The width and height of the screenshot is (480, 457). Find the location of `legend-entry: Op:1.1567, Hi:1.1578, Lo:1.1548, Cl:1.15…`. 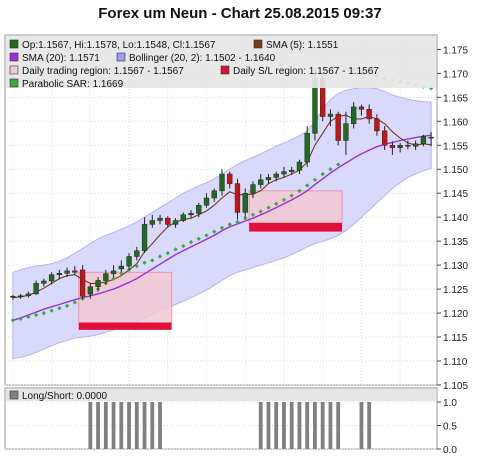

legend-entry: Op:1.1567, Hi:1.1578, Lo:1.1548, Cl:1.15… is located at coordinates (119, 45).